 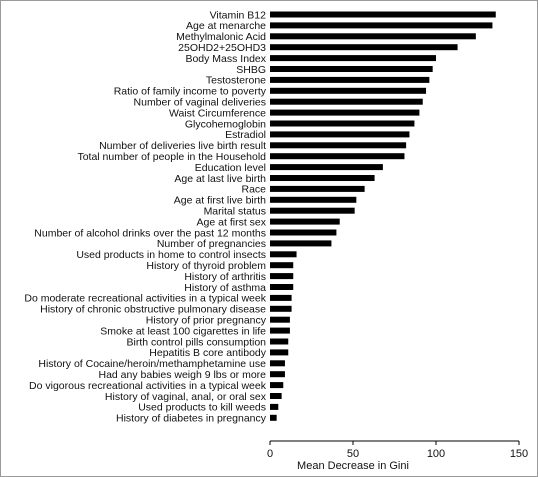 What do you see at coordinates (225, 277) in the screenshot?
I see `category-label: History of arthritis` at bounding box center [225, 277].